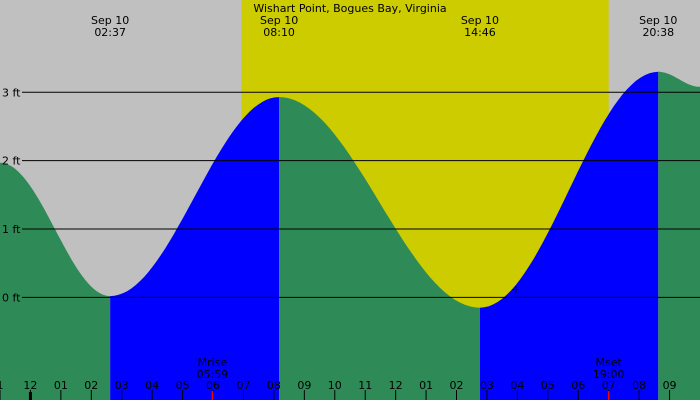 Image resolution: width=700 pixels, height=400 pixels. I want to click on moon-event-label: Mset, so click(609, 362).